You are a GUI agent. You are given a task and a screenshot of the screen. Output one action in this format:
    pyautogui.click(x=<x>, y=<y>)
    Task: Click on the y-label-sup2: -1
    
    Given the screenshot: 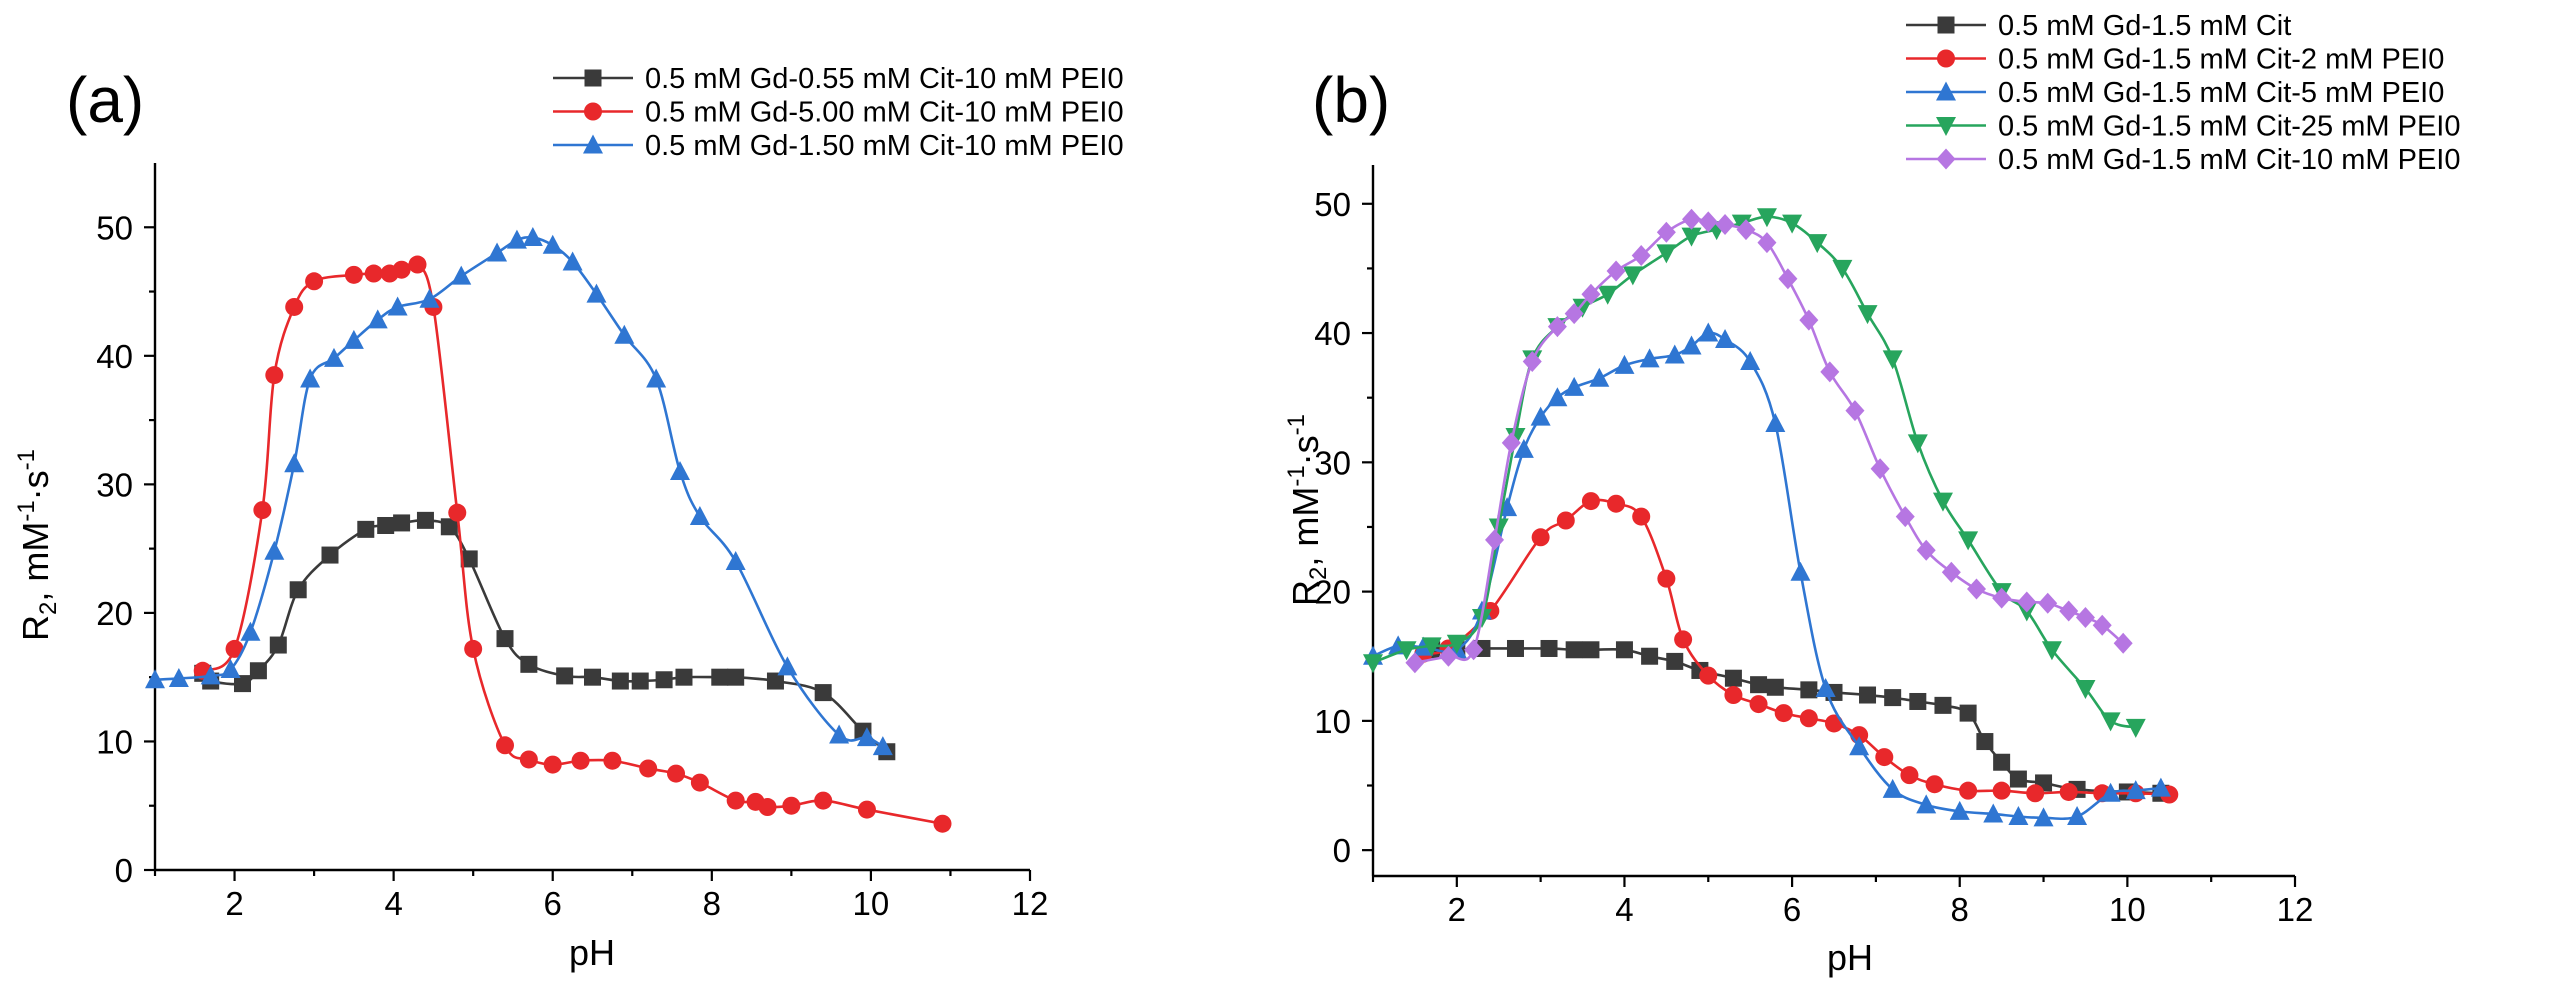 What is the action you would take?
    pyautogui.click(x=1296, y=424)
    